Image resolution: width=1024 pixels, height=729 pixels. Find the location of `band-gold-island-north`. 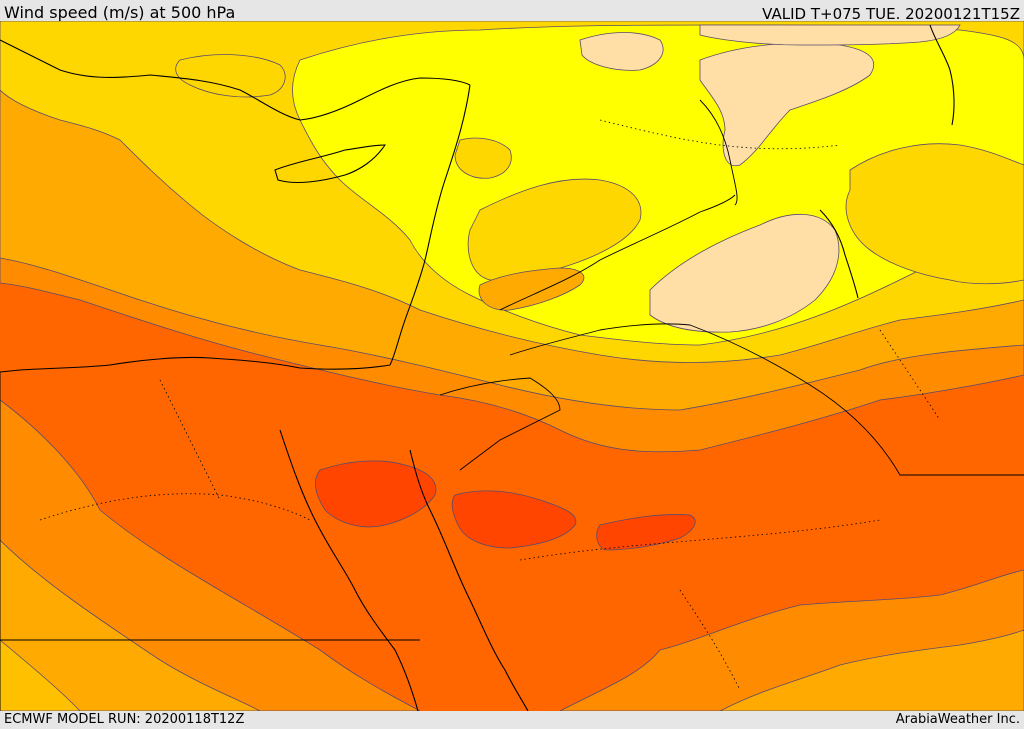

band-gold-island-north is located at coordinates (230, 76).